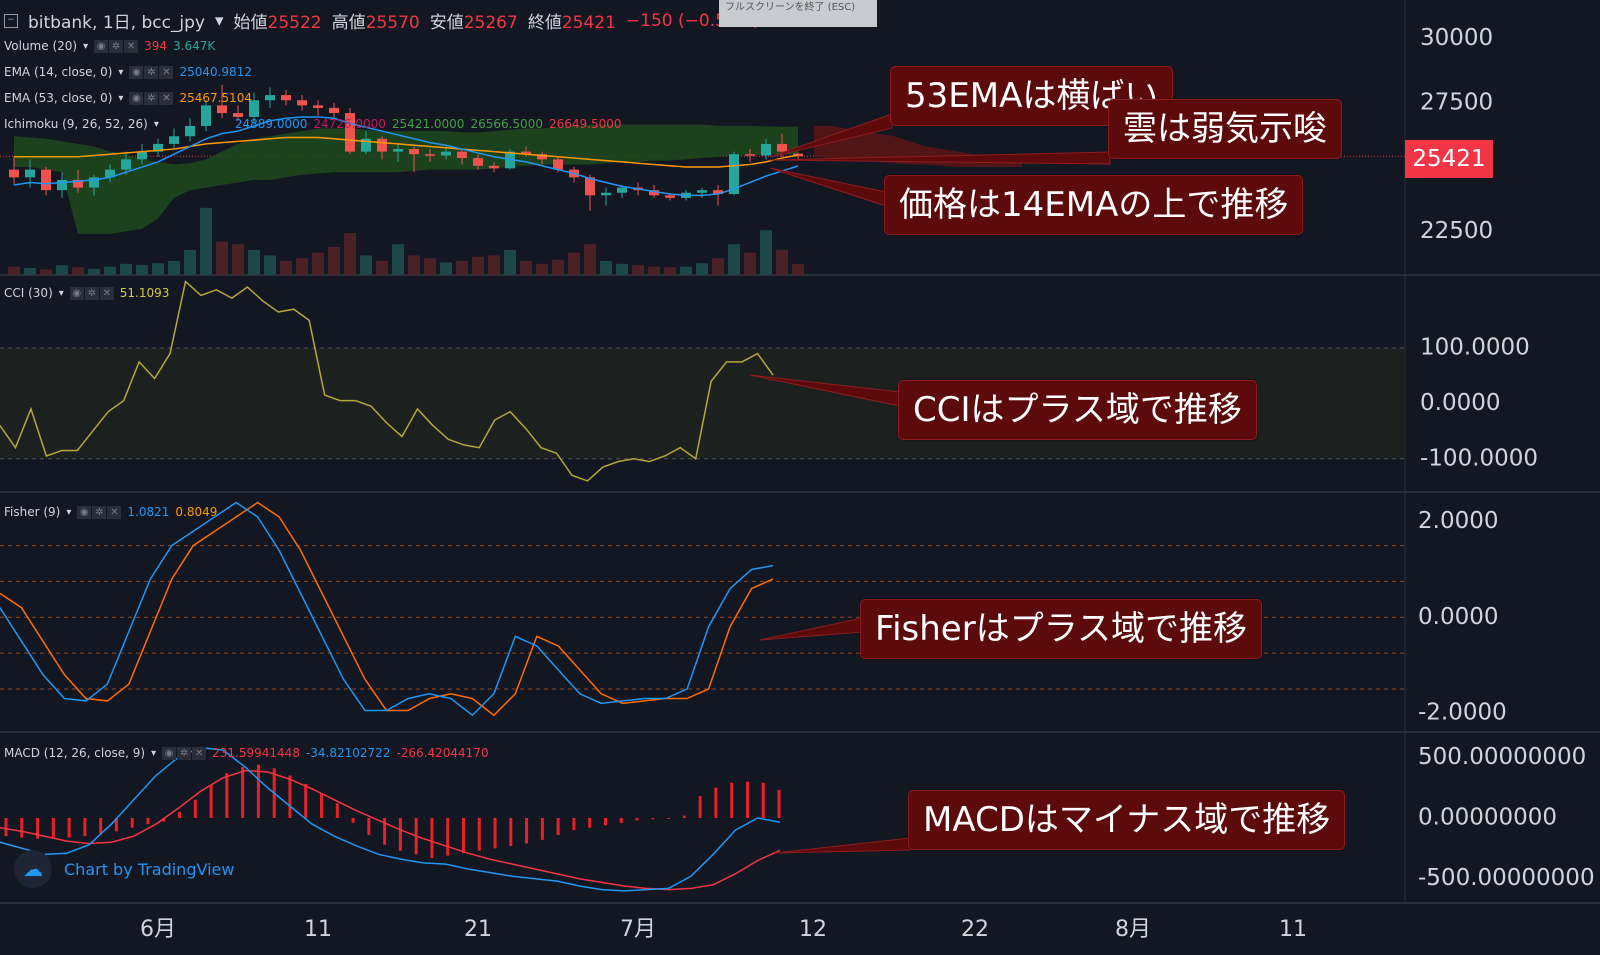 This screenshot has width=1600, height=955. Describe the element at coordinates (1127, 820) in the screenshot. I see `annotation-macd: MACDはマイナス域で推移` at that location.